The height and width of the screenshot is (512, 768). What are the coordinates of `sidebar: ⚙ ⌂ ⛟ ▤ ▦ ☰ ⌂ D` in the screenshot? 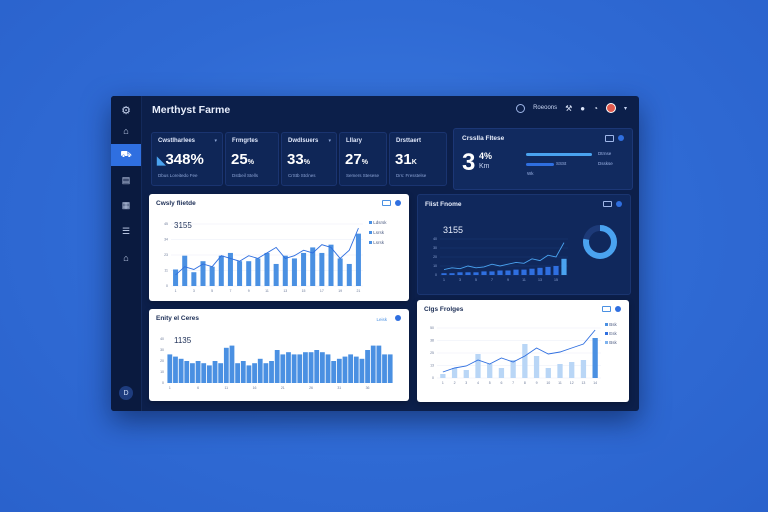 It's located at (126, 253).